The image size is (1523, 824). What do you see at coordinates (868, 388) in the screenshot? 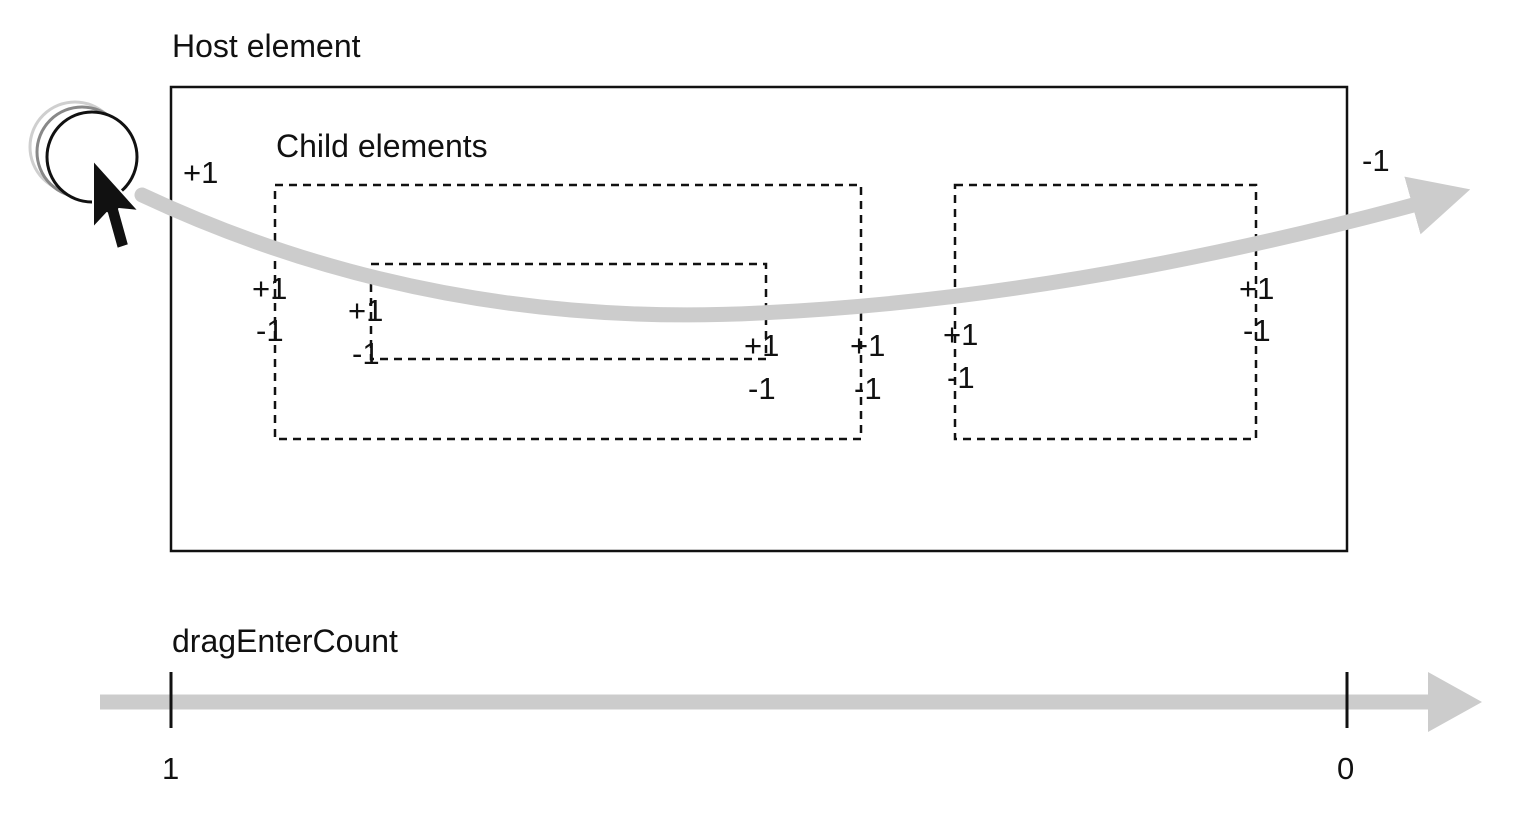
I see `child-outer-right-leave-label: -1` at bounding box center [868, 388].